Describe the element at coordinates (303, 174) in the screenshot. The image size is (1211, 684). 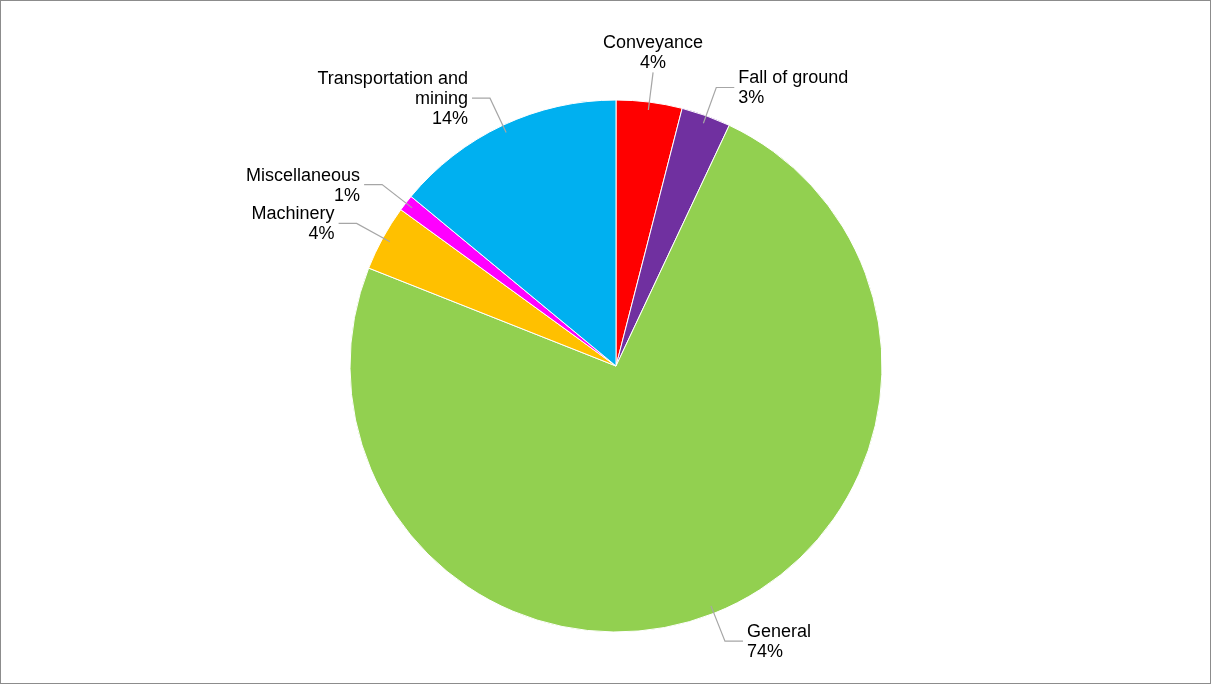
I see `slice-label: Miscellaneous` at that location.